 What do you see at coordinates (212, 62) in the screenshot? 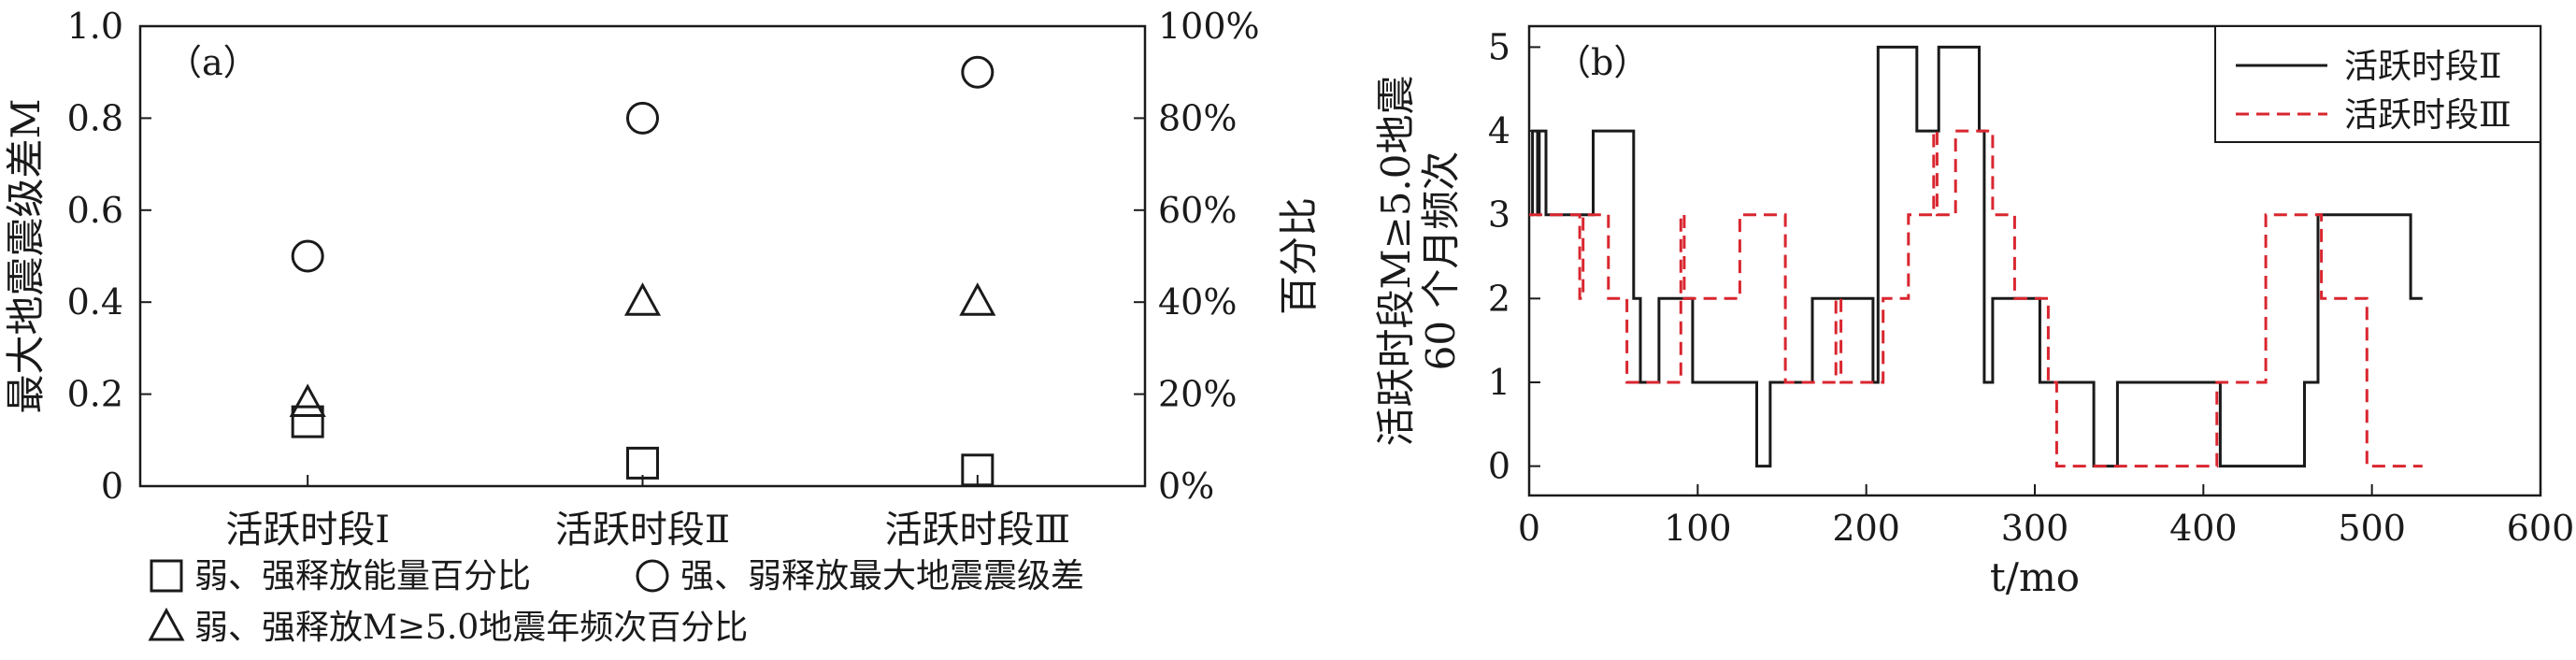
I see `panel-a-label: （a）` at bounding box center [212, 62].